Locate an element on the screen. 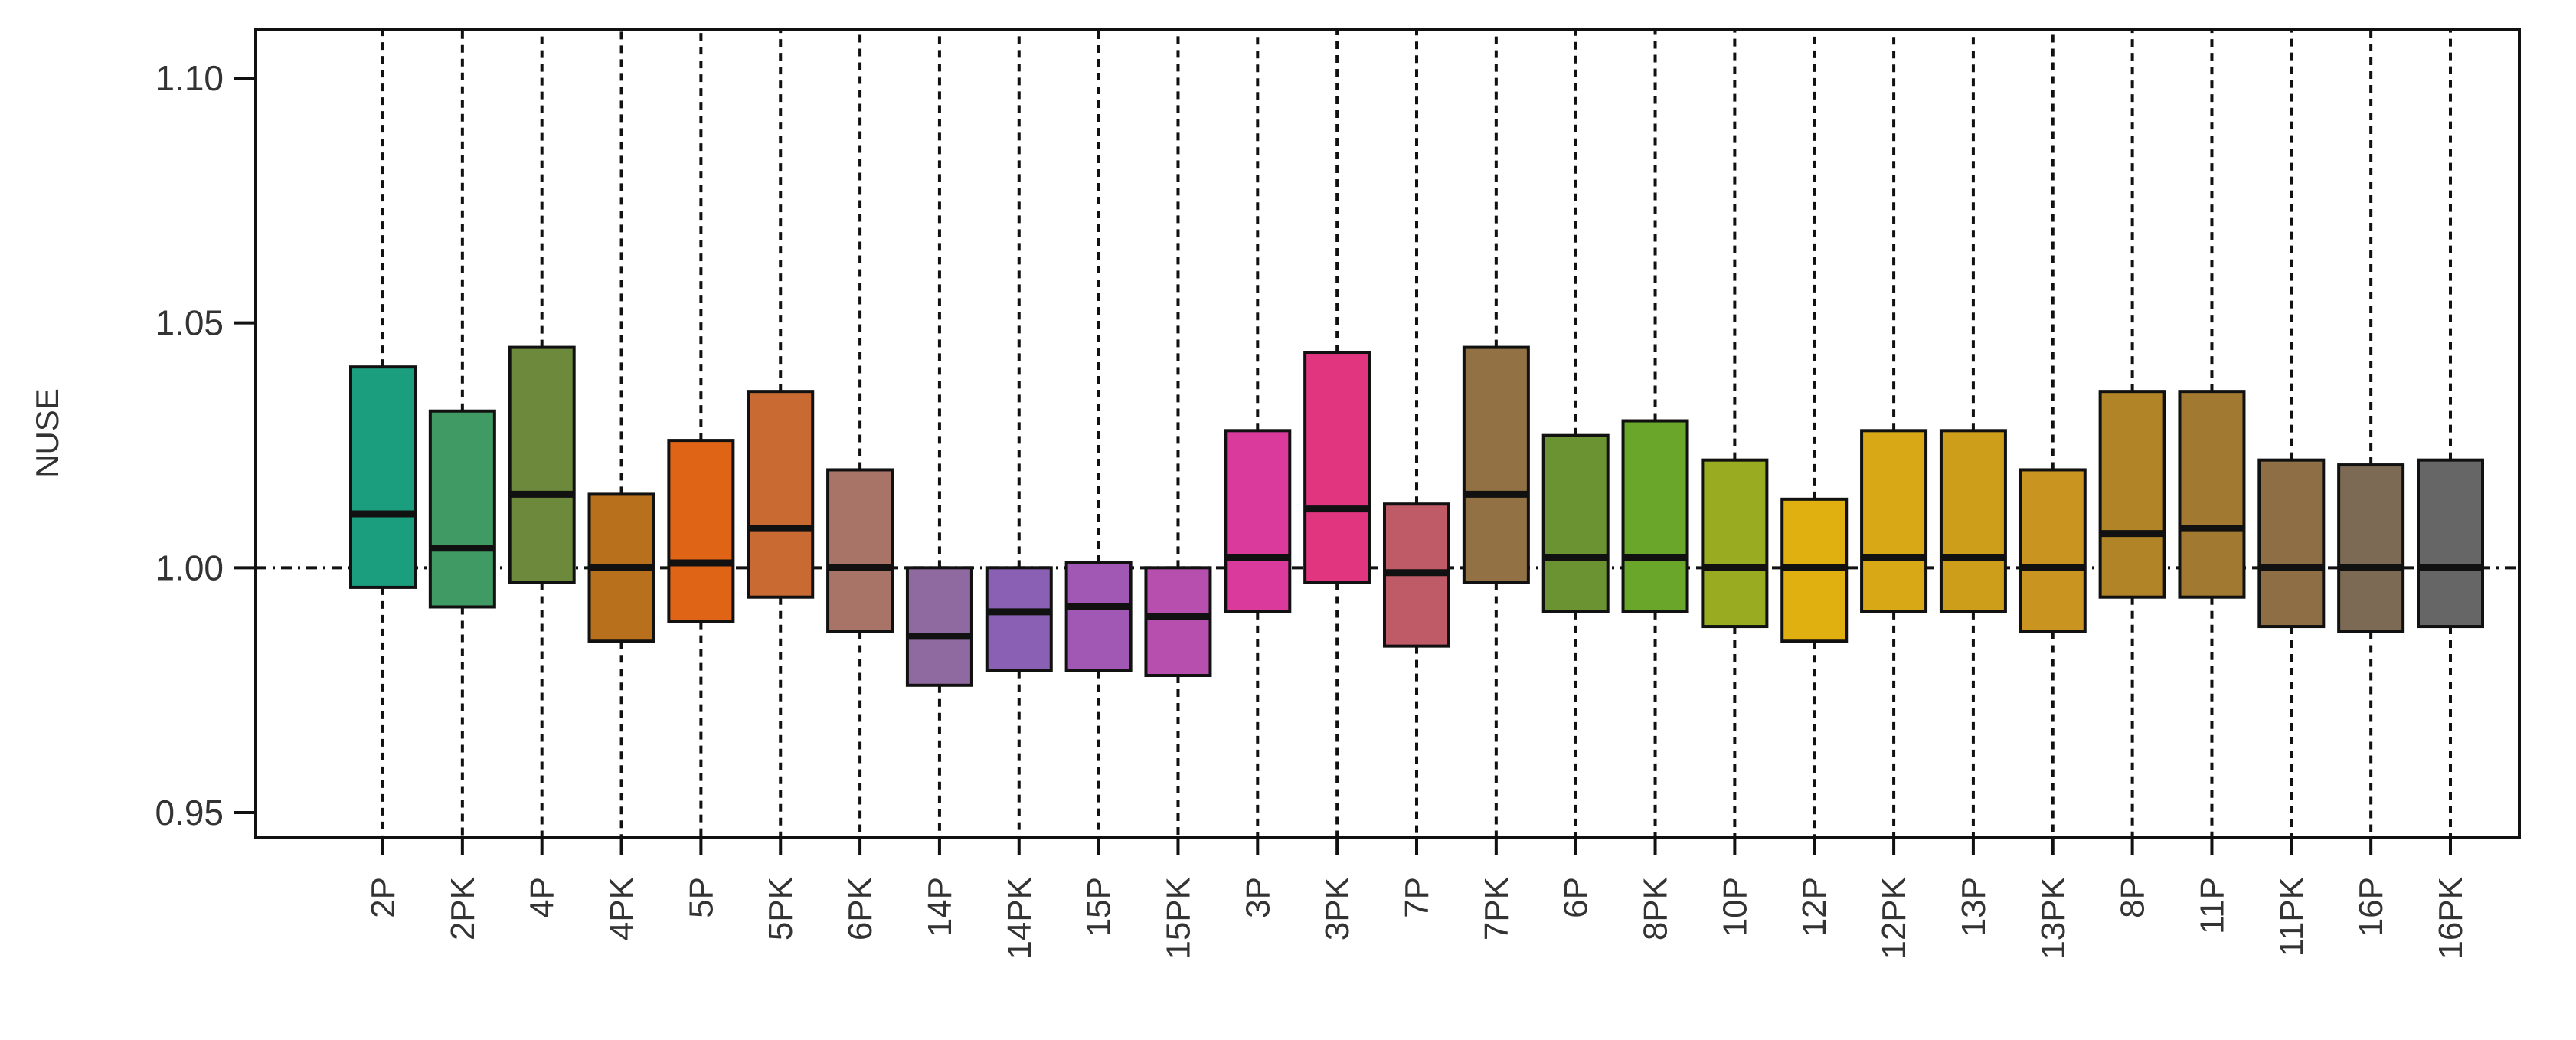 This screenshot has height=1040, width=2576. x-tick-label: 16P is located at coordinates (2371, 907).